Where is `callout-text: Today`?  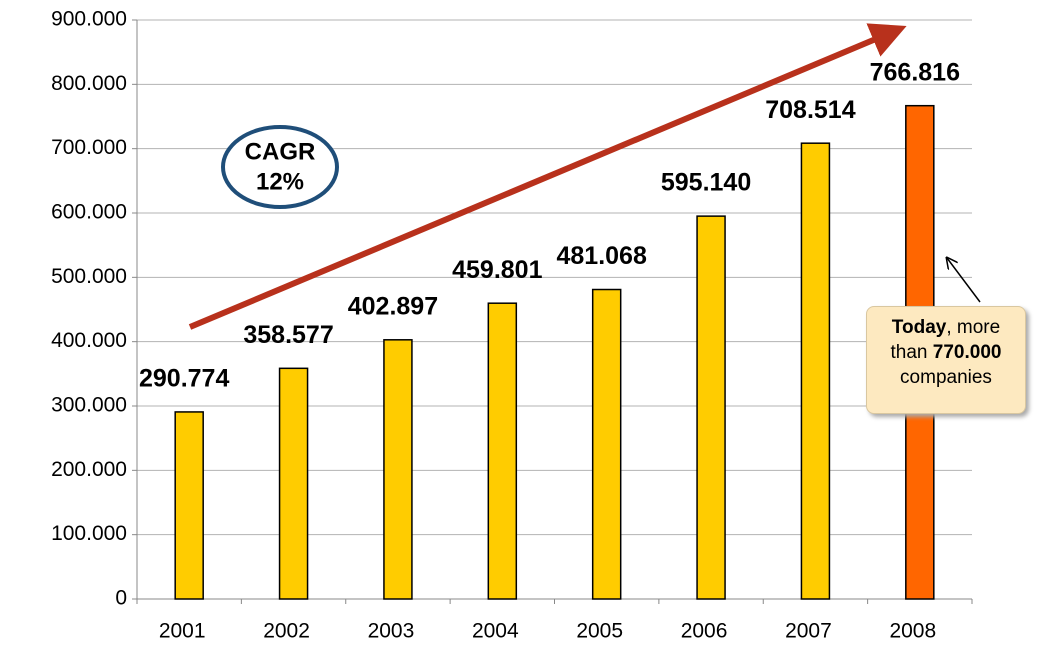 callout-text: Today is located at coordinates (919, 327).